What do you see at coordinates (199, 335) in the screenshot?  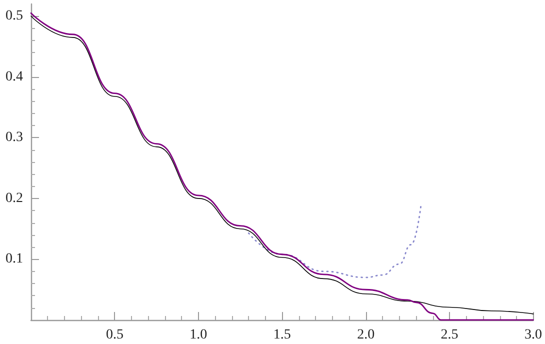 I see `x-tick-label: 1.0` at bounding box center [199, 335].